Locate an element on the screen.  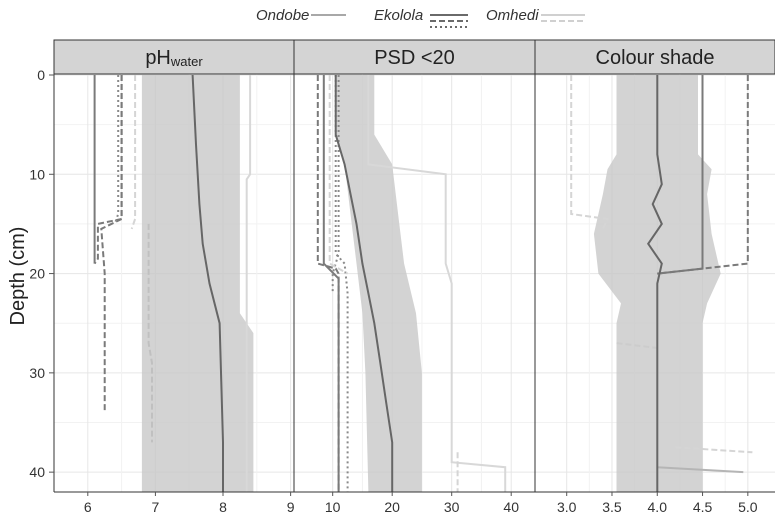
x-tick-label: 8 is located at coordinates (223, 507).